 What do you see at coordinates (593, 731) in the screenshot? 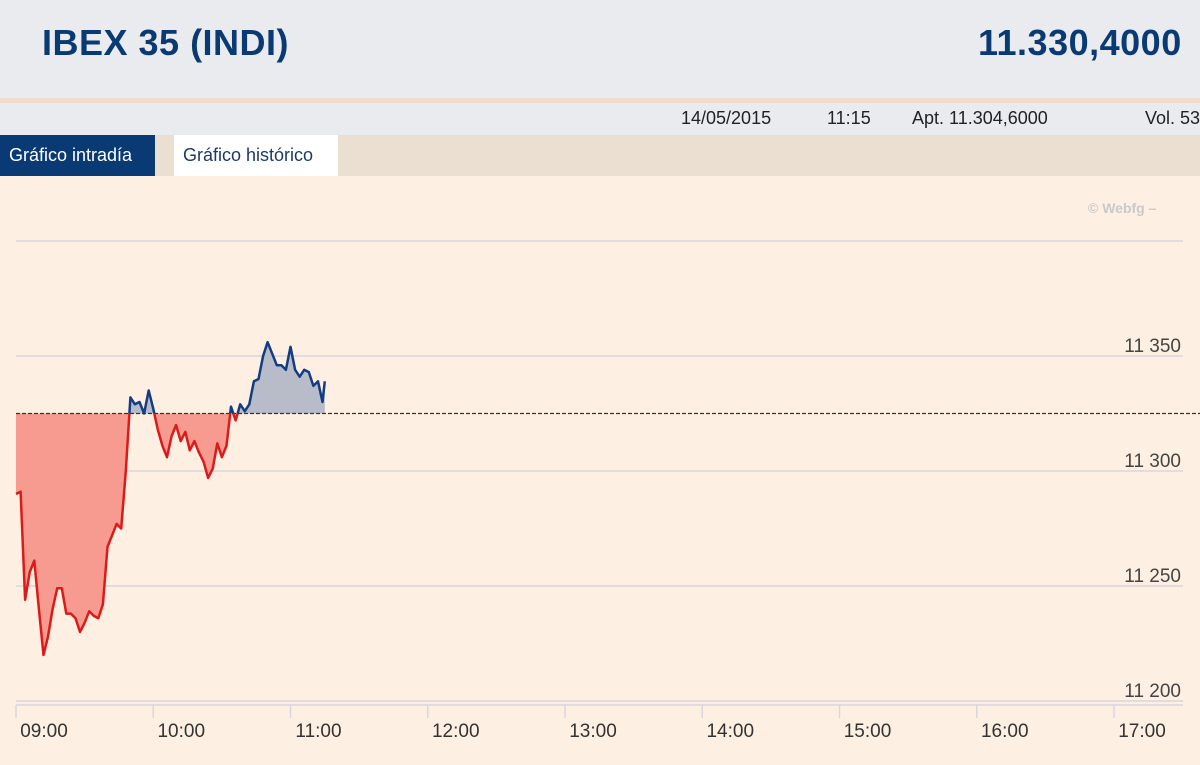
I see `x-tick-label: 13:00` at bounding box center [593, 731].